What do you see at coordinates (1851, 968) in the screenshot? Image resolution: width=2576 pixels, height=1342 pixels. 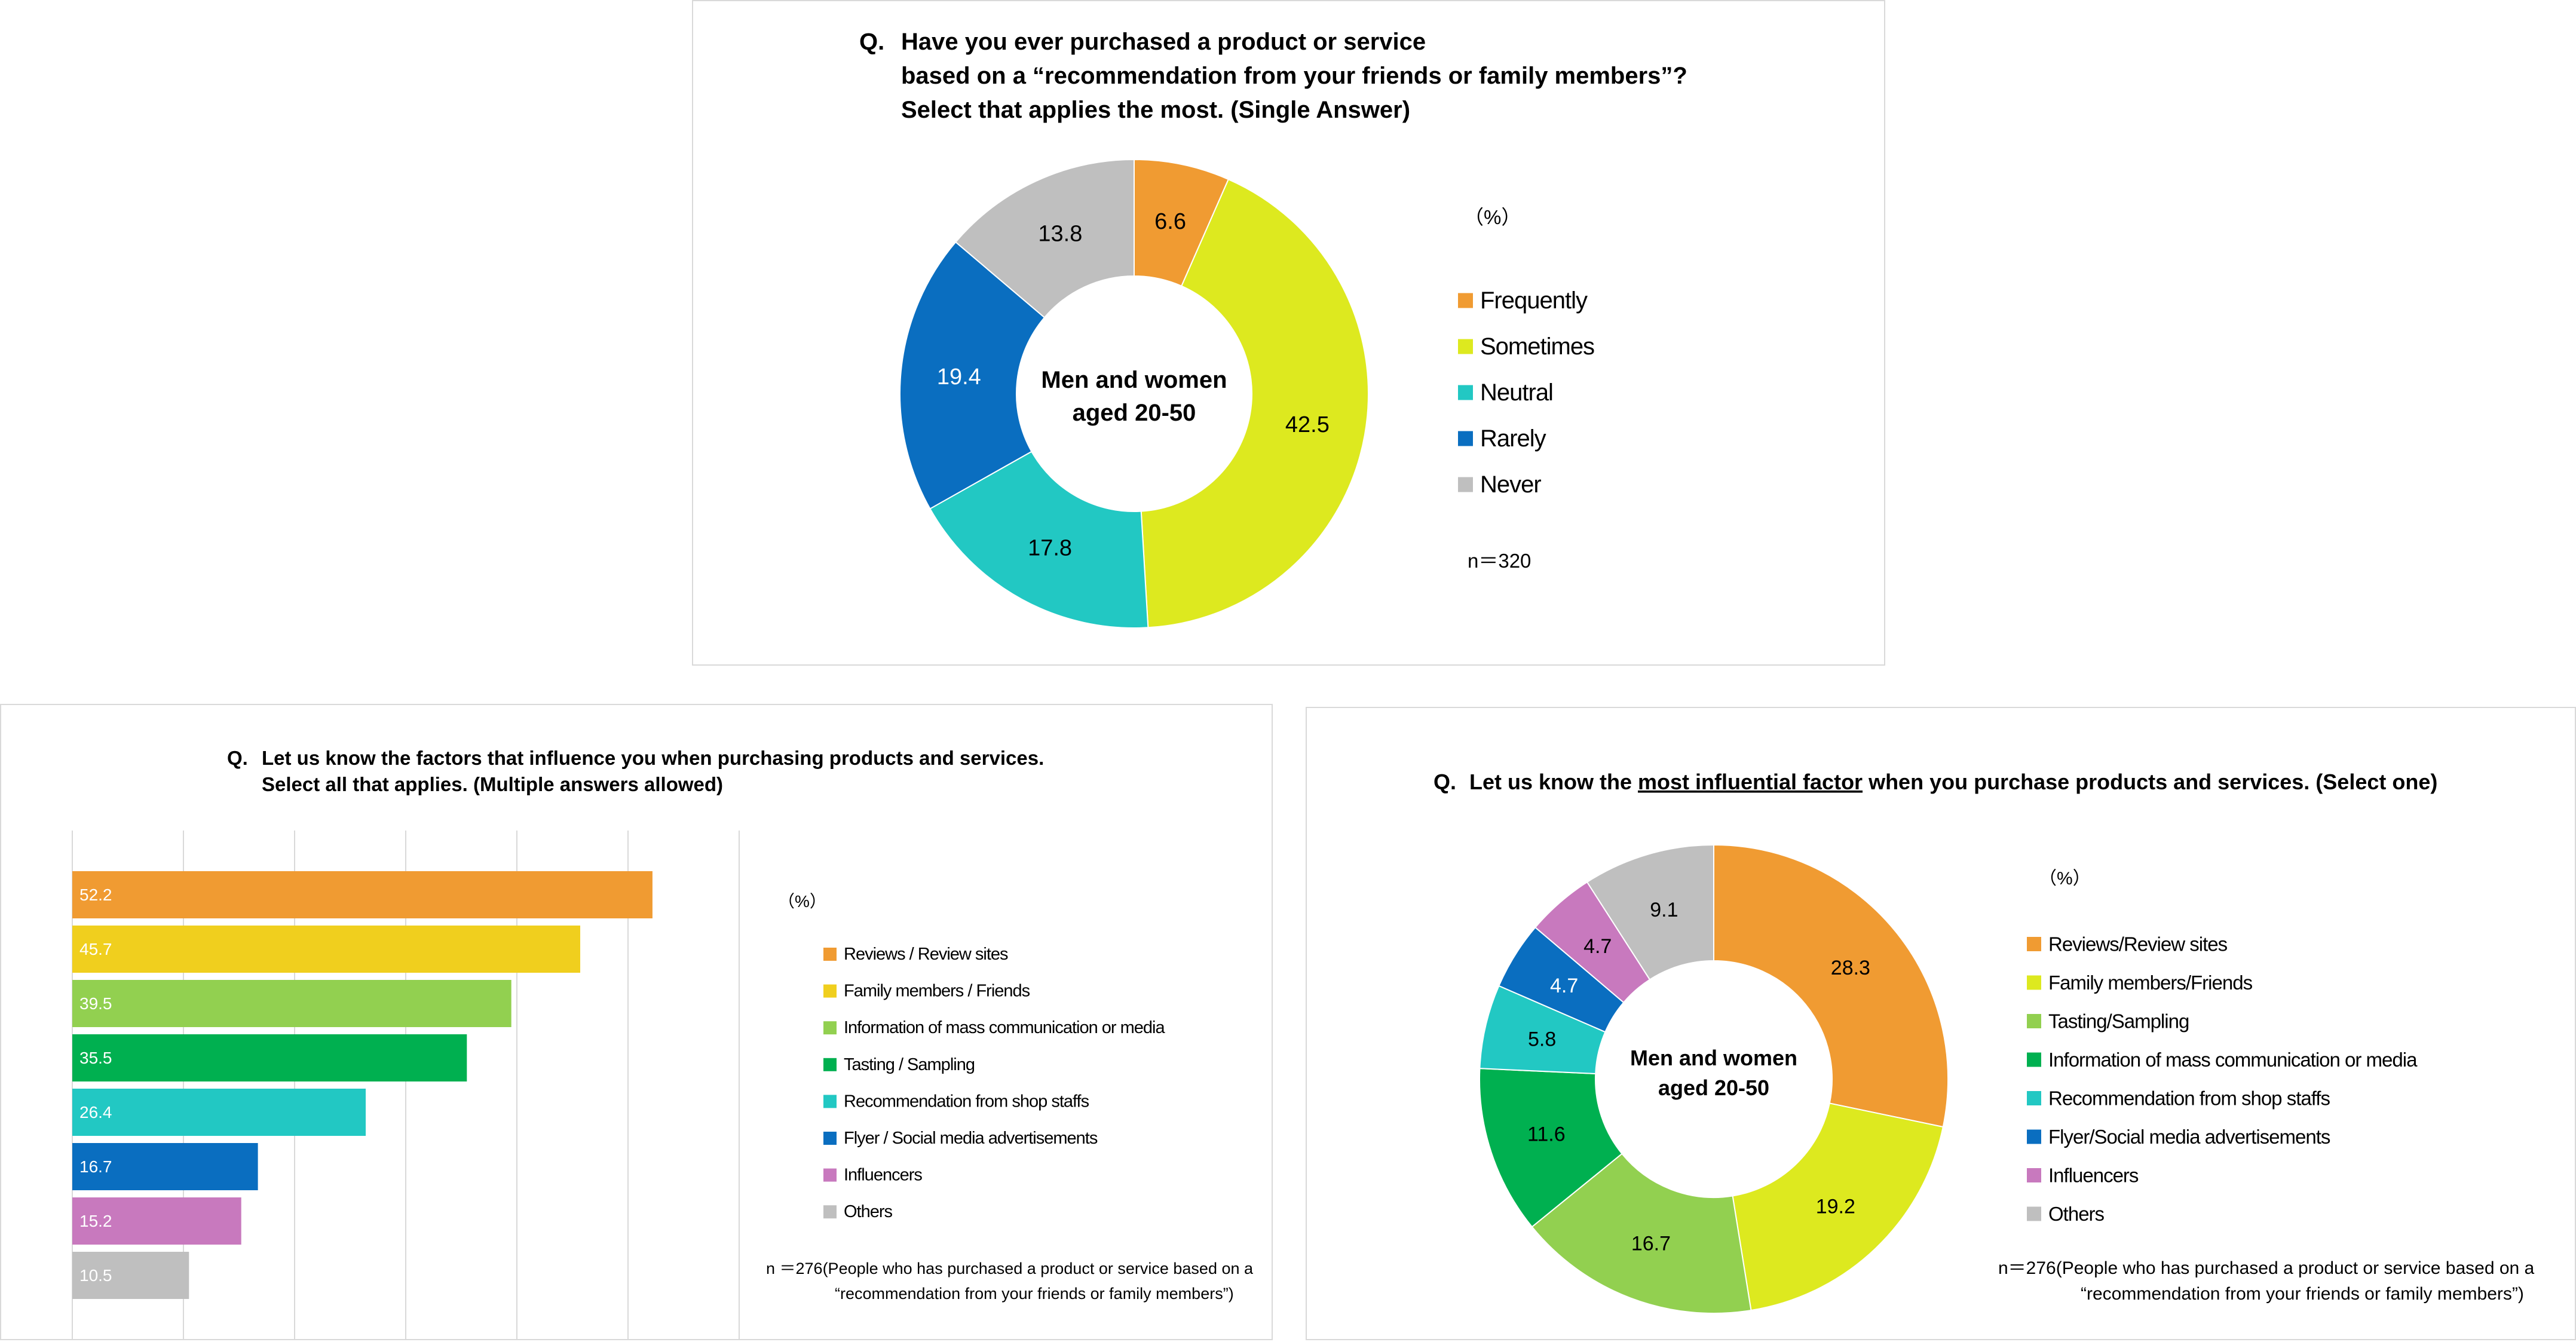 I see `donut-slice-value-label: 28.3` at bounding box center [1851, 968].